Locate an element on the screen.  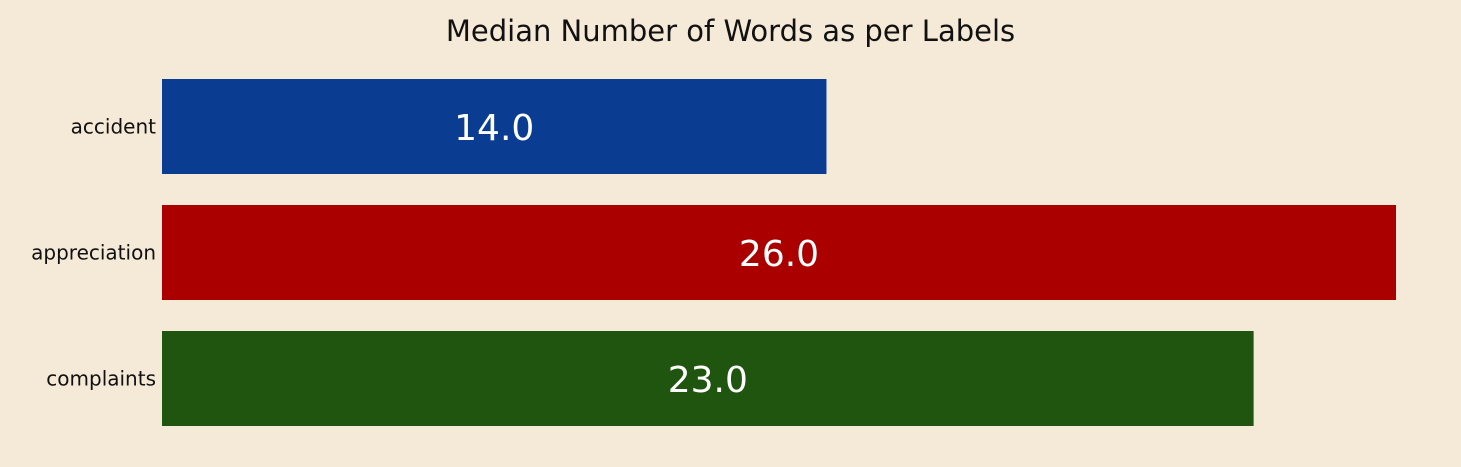
value-label-accident: 14.0 is located at coordinates (494, 128).